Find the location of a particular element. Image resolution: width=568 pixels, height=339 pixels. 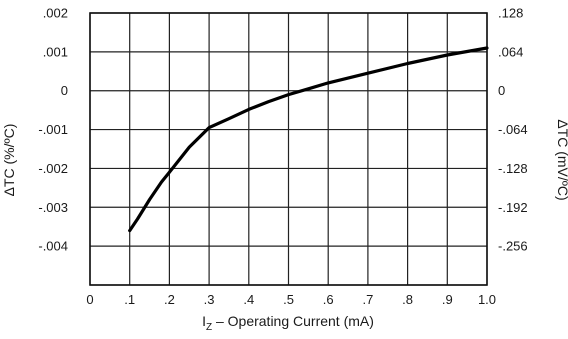

x-tick-label: .4 is located at coordinates (248, 299).